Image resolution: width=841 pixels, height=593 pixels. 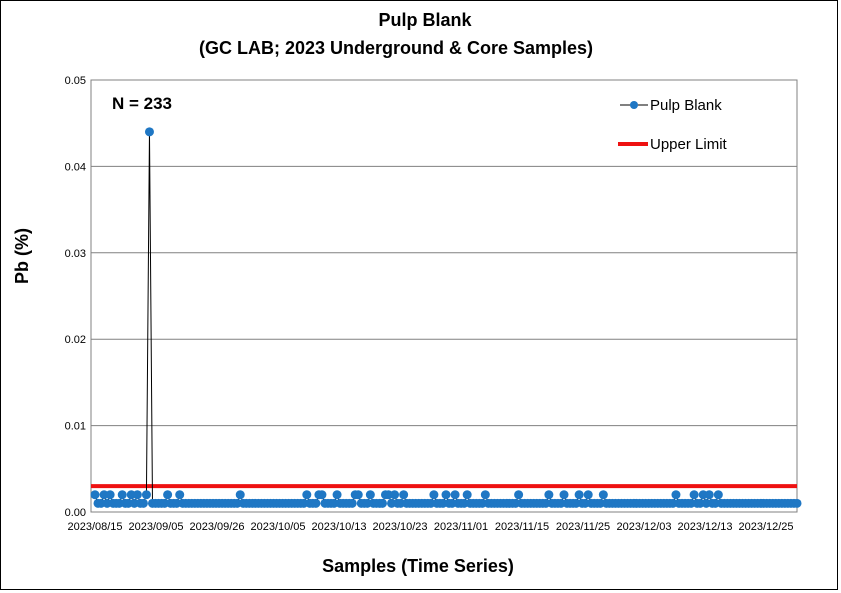 What do you see at coordinates (216, 527) in the screenshot?
I see `x-tick-label: 2023/09/26` at bounding box center [216, 527].